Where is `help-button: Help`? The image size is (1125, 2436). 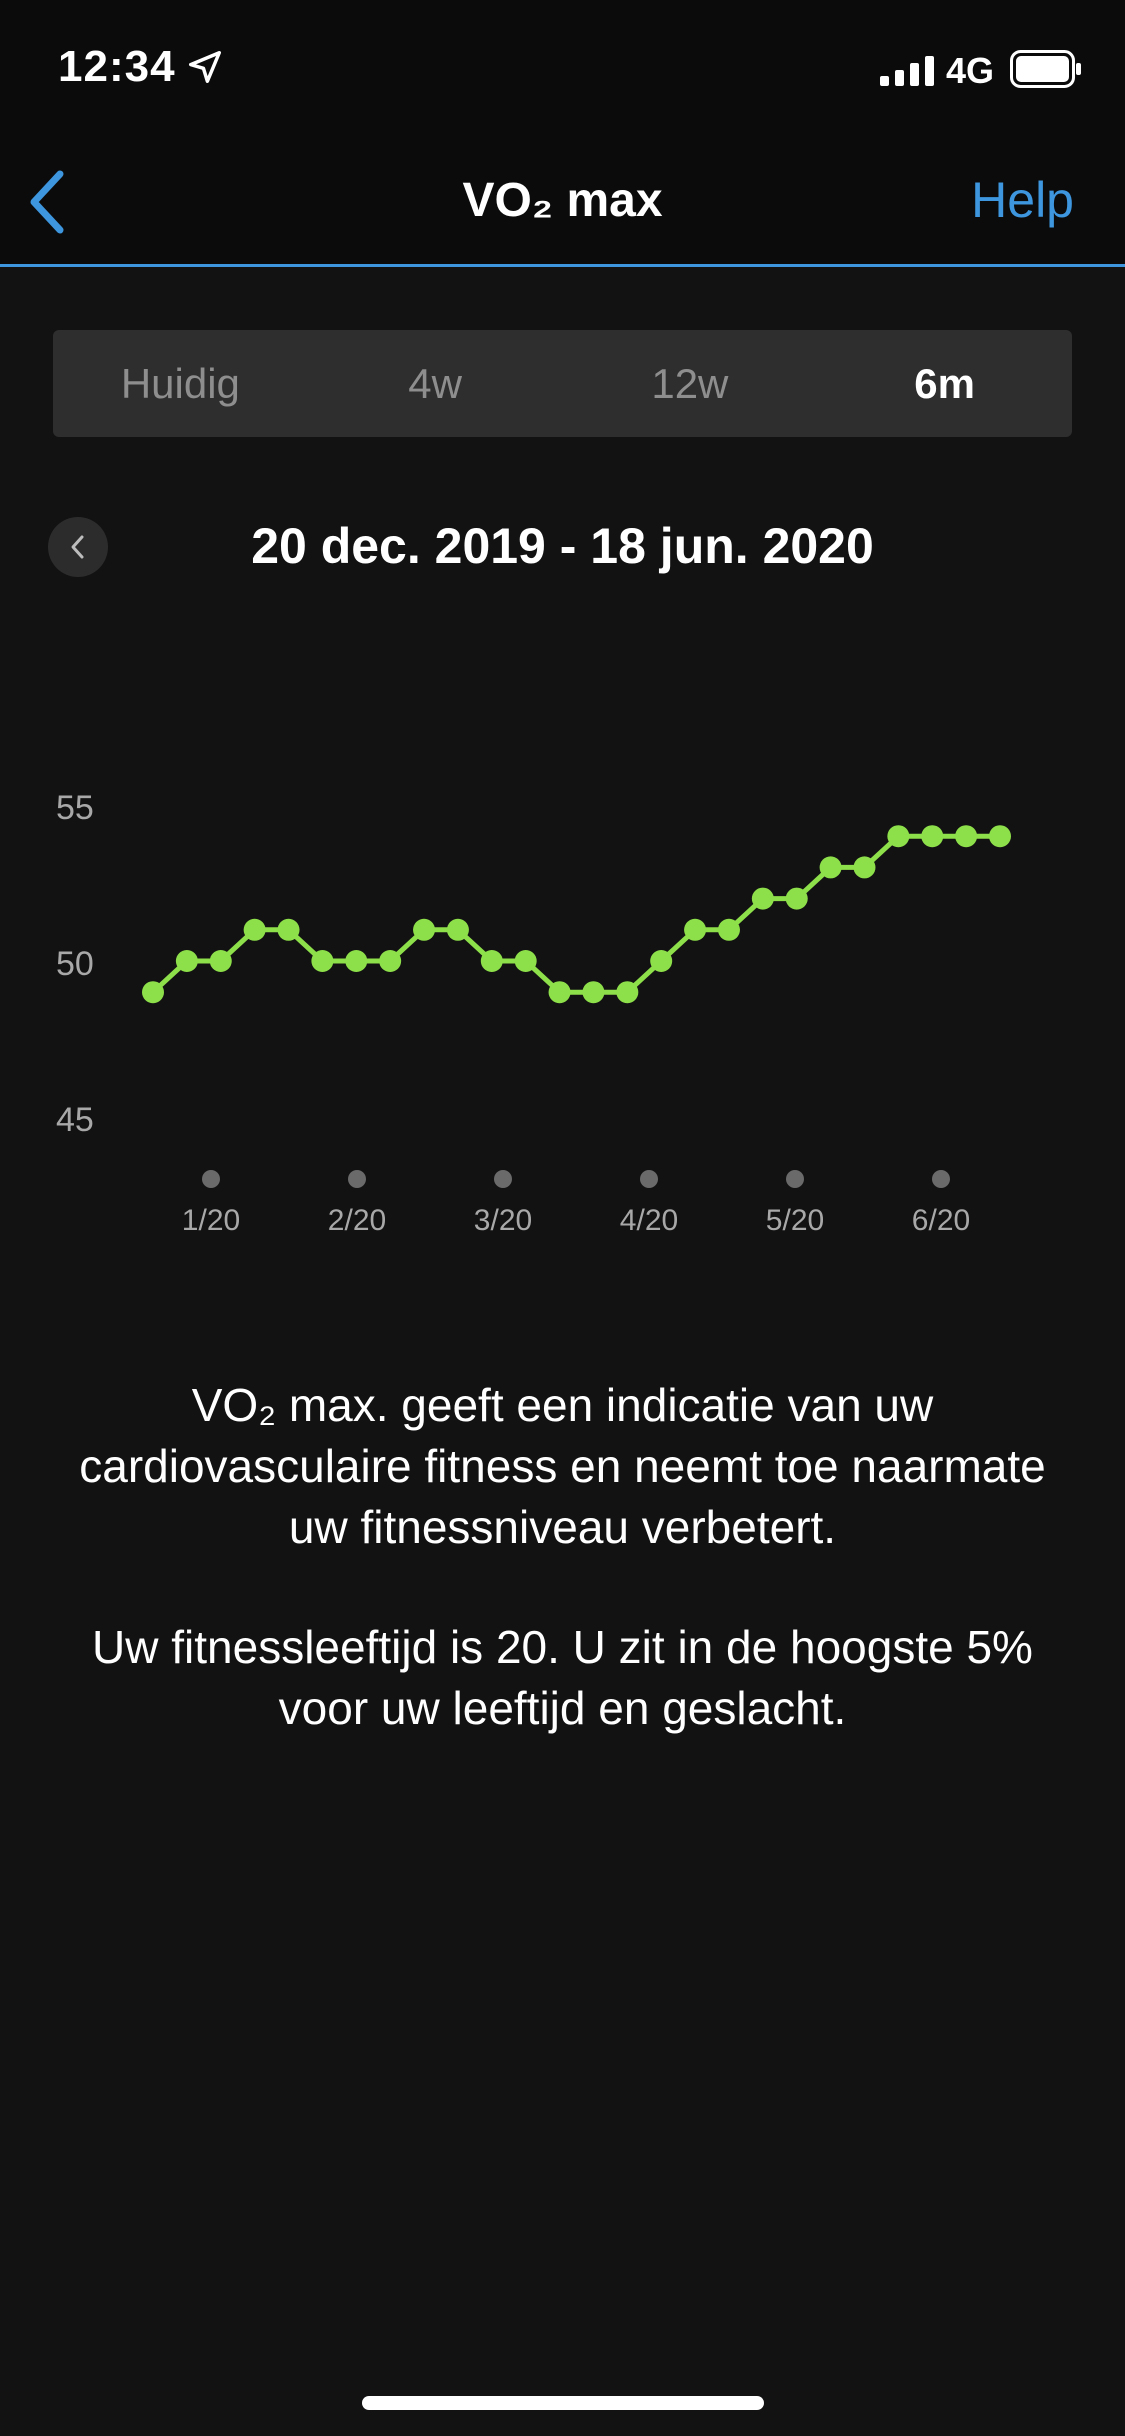 help-button: Help is located at coordinates (1022, 200).